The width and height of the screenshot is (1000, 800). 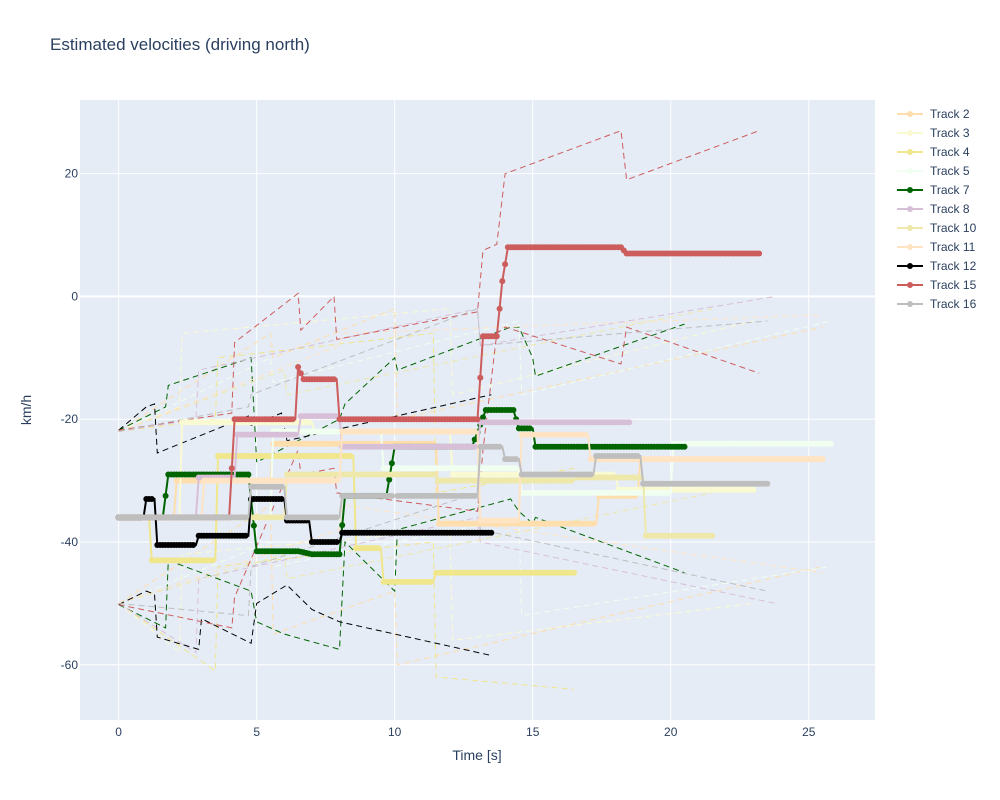 What do you see at coordinates (26, 410) in the screenshot?
I see `y-axis-title: km/h` at bounding box center [26, 410].